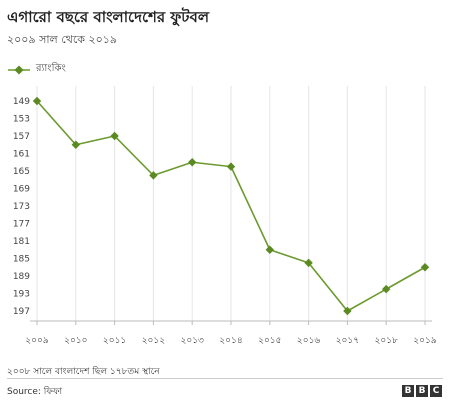 This screenshot has width=450, height=411. What do you see at coordinates (425, 341) in the screenshot?
I see `x-tick-label: ২০১৯` at bounding box center [425, 341].